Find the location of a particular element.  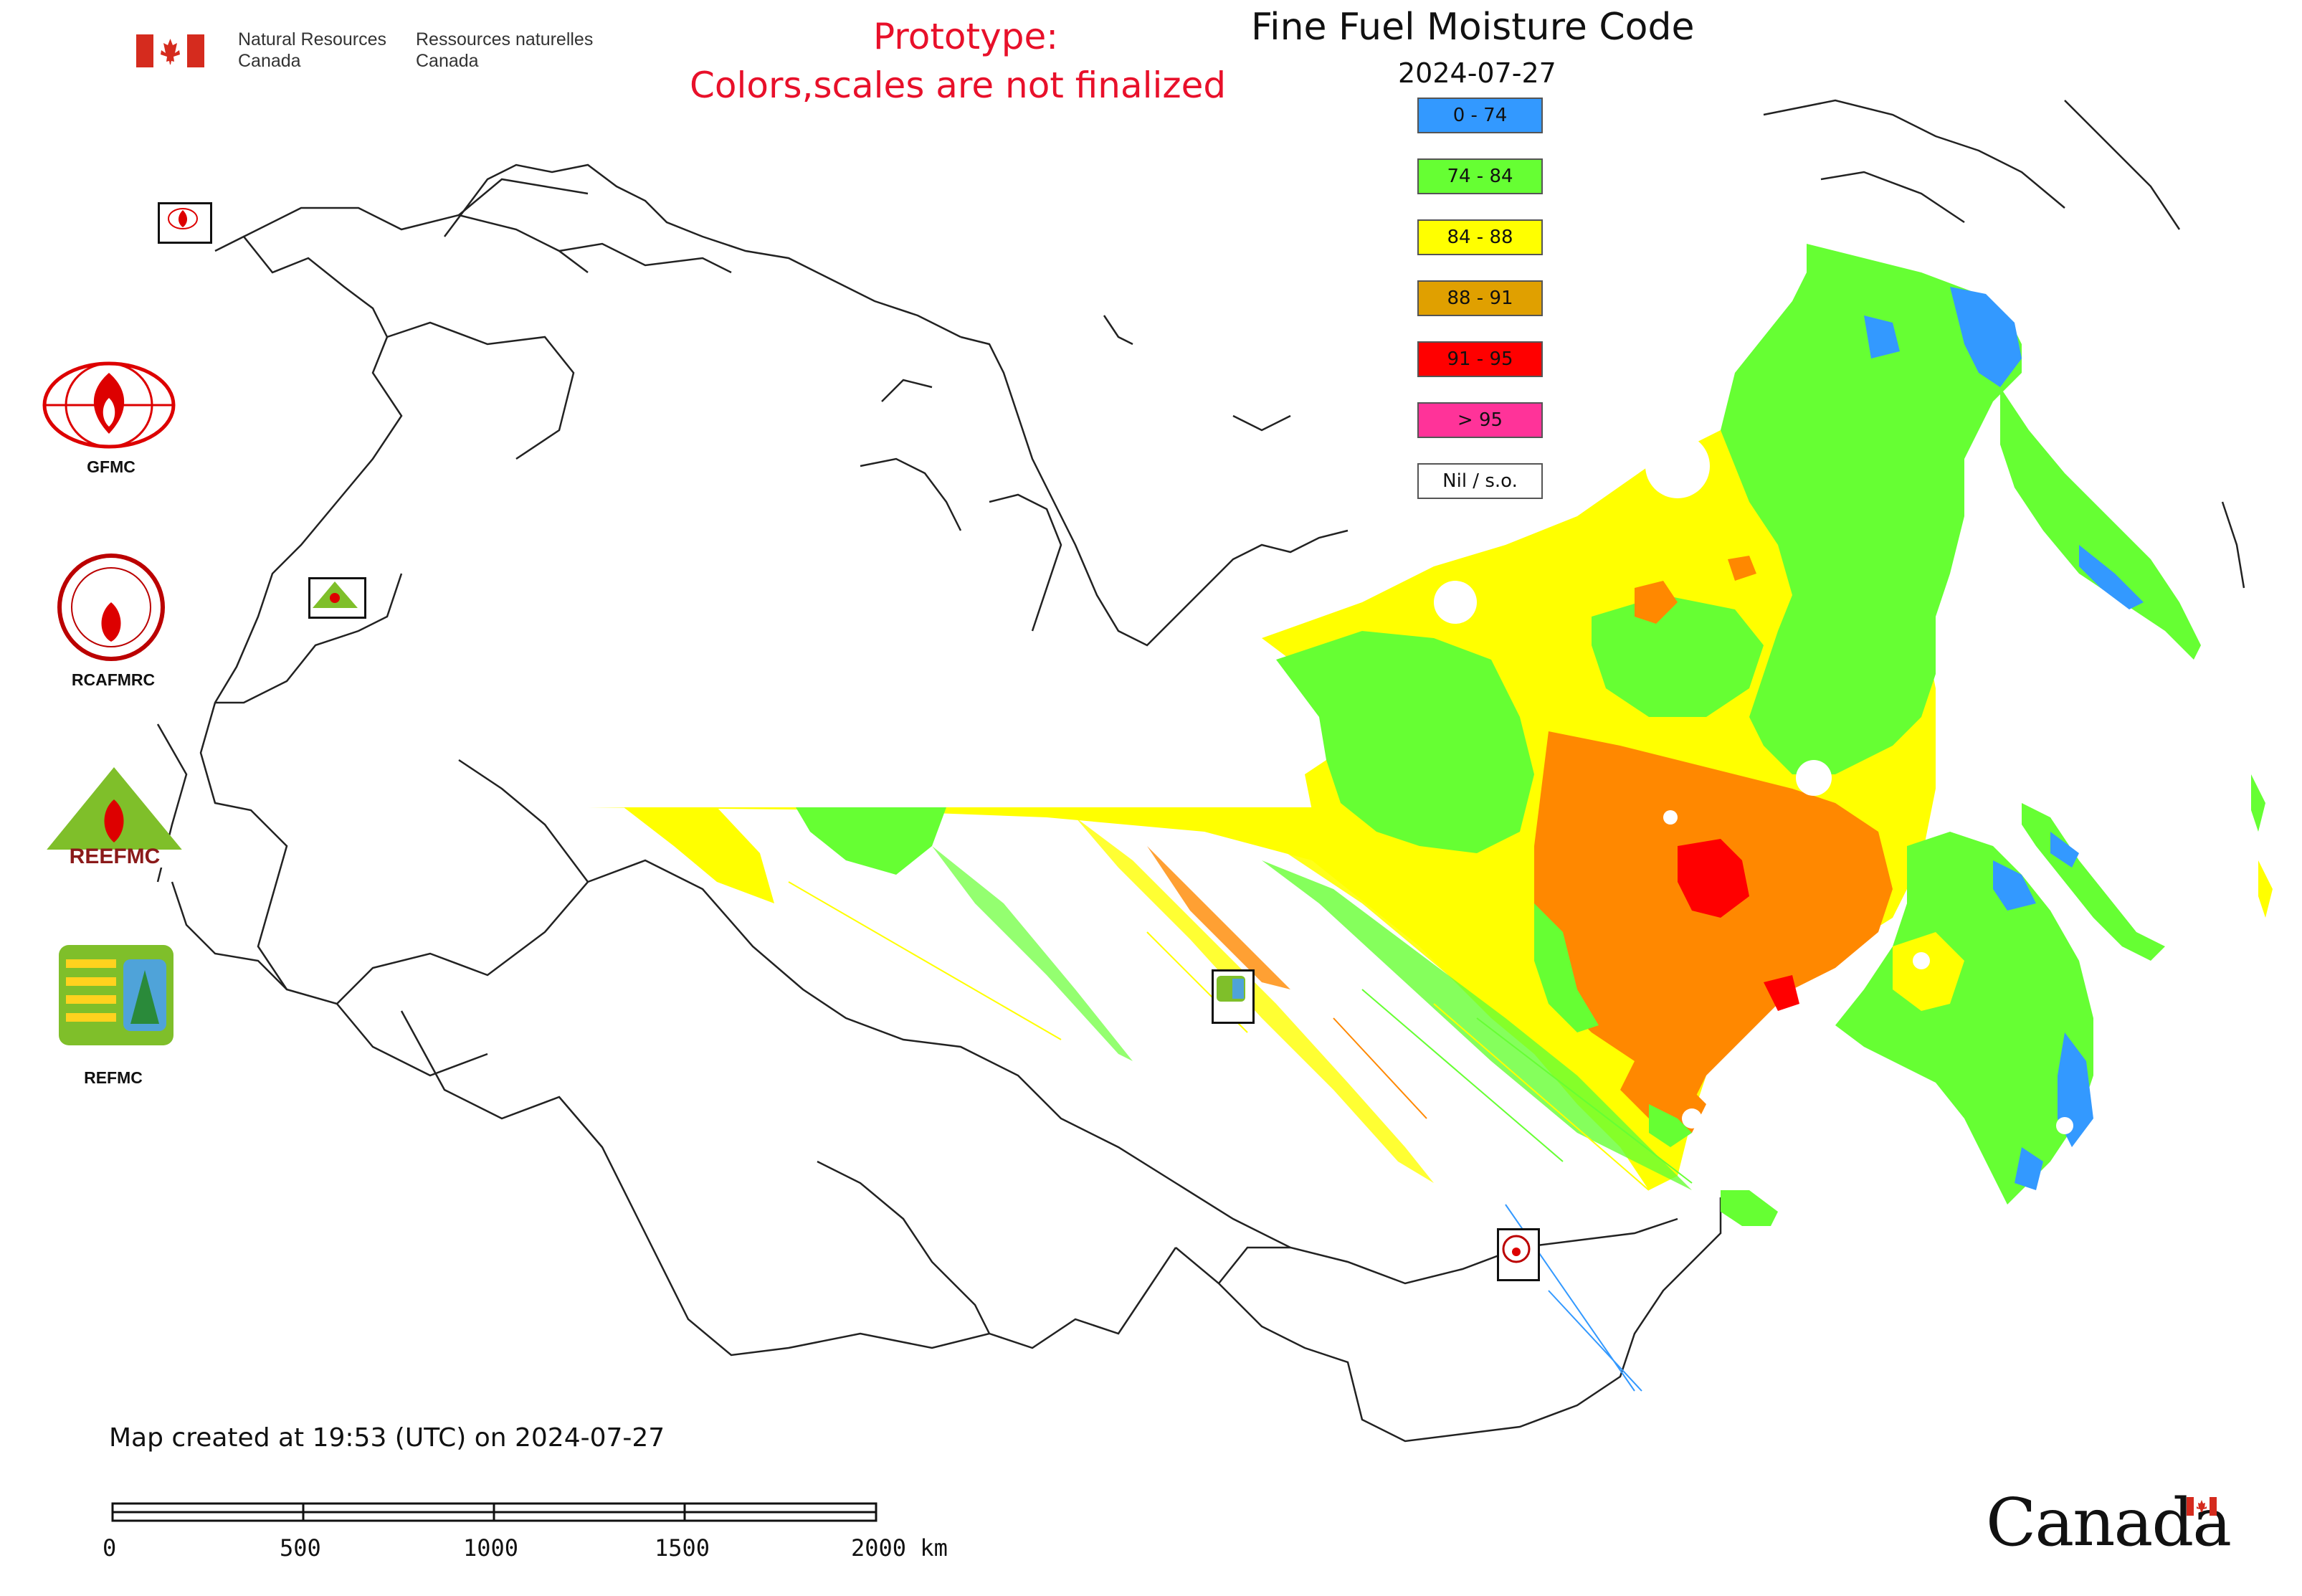

gfmc-logo-label: GFMC is located at coordinates (111, 466).